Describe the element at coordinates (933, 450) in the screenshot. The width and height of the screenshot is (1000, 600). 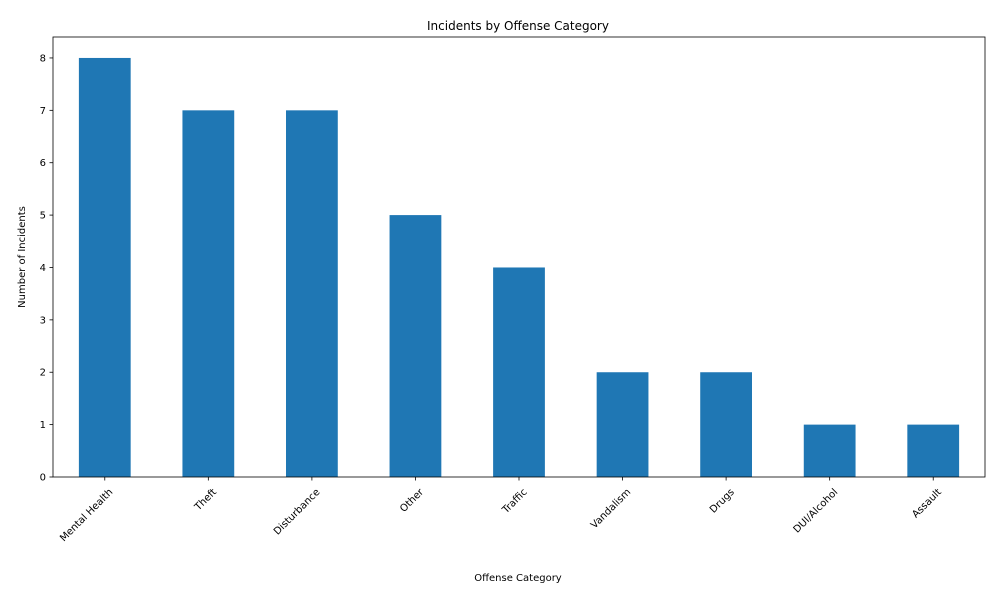
I see `bar-assault` at that location.